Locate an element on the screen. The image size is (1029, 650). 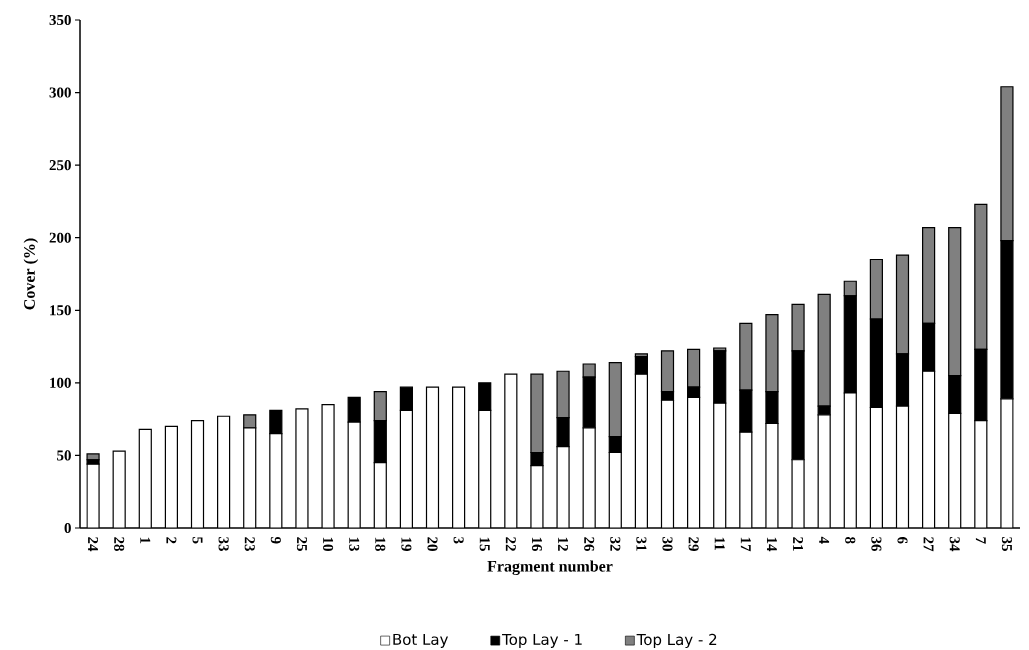
x-tick-label: 32 is located at coordinates (615, 544).